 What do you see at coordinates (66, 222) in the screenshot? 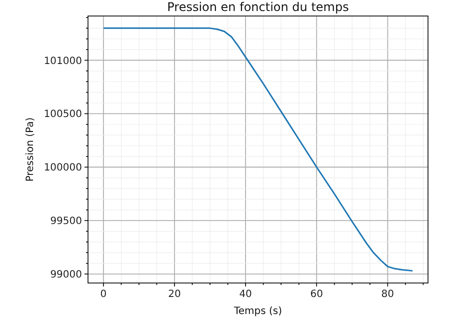
I see `y-tick-label: 99500` at bounding box center [66, 222].